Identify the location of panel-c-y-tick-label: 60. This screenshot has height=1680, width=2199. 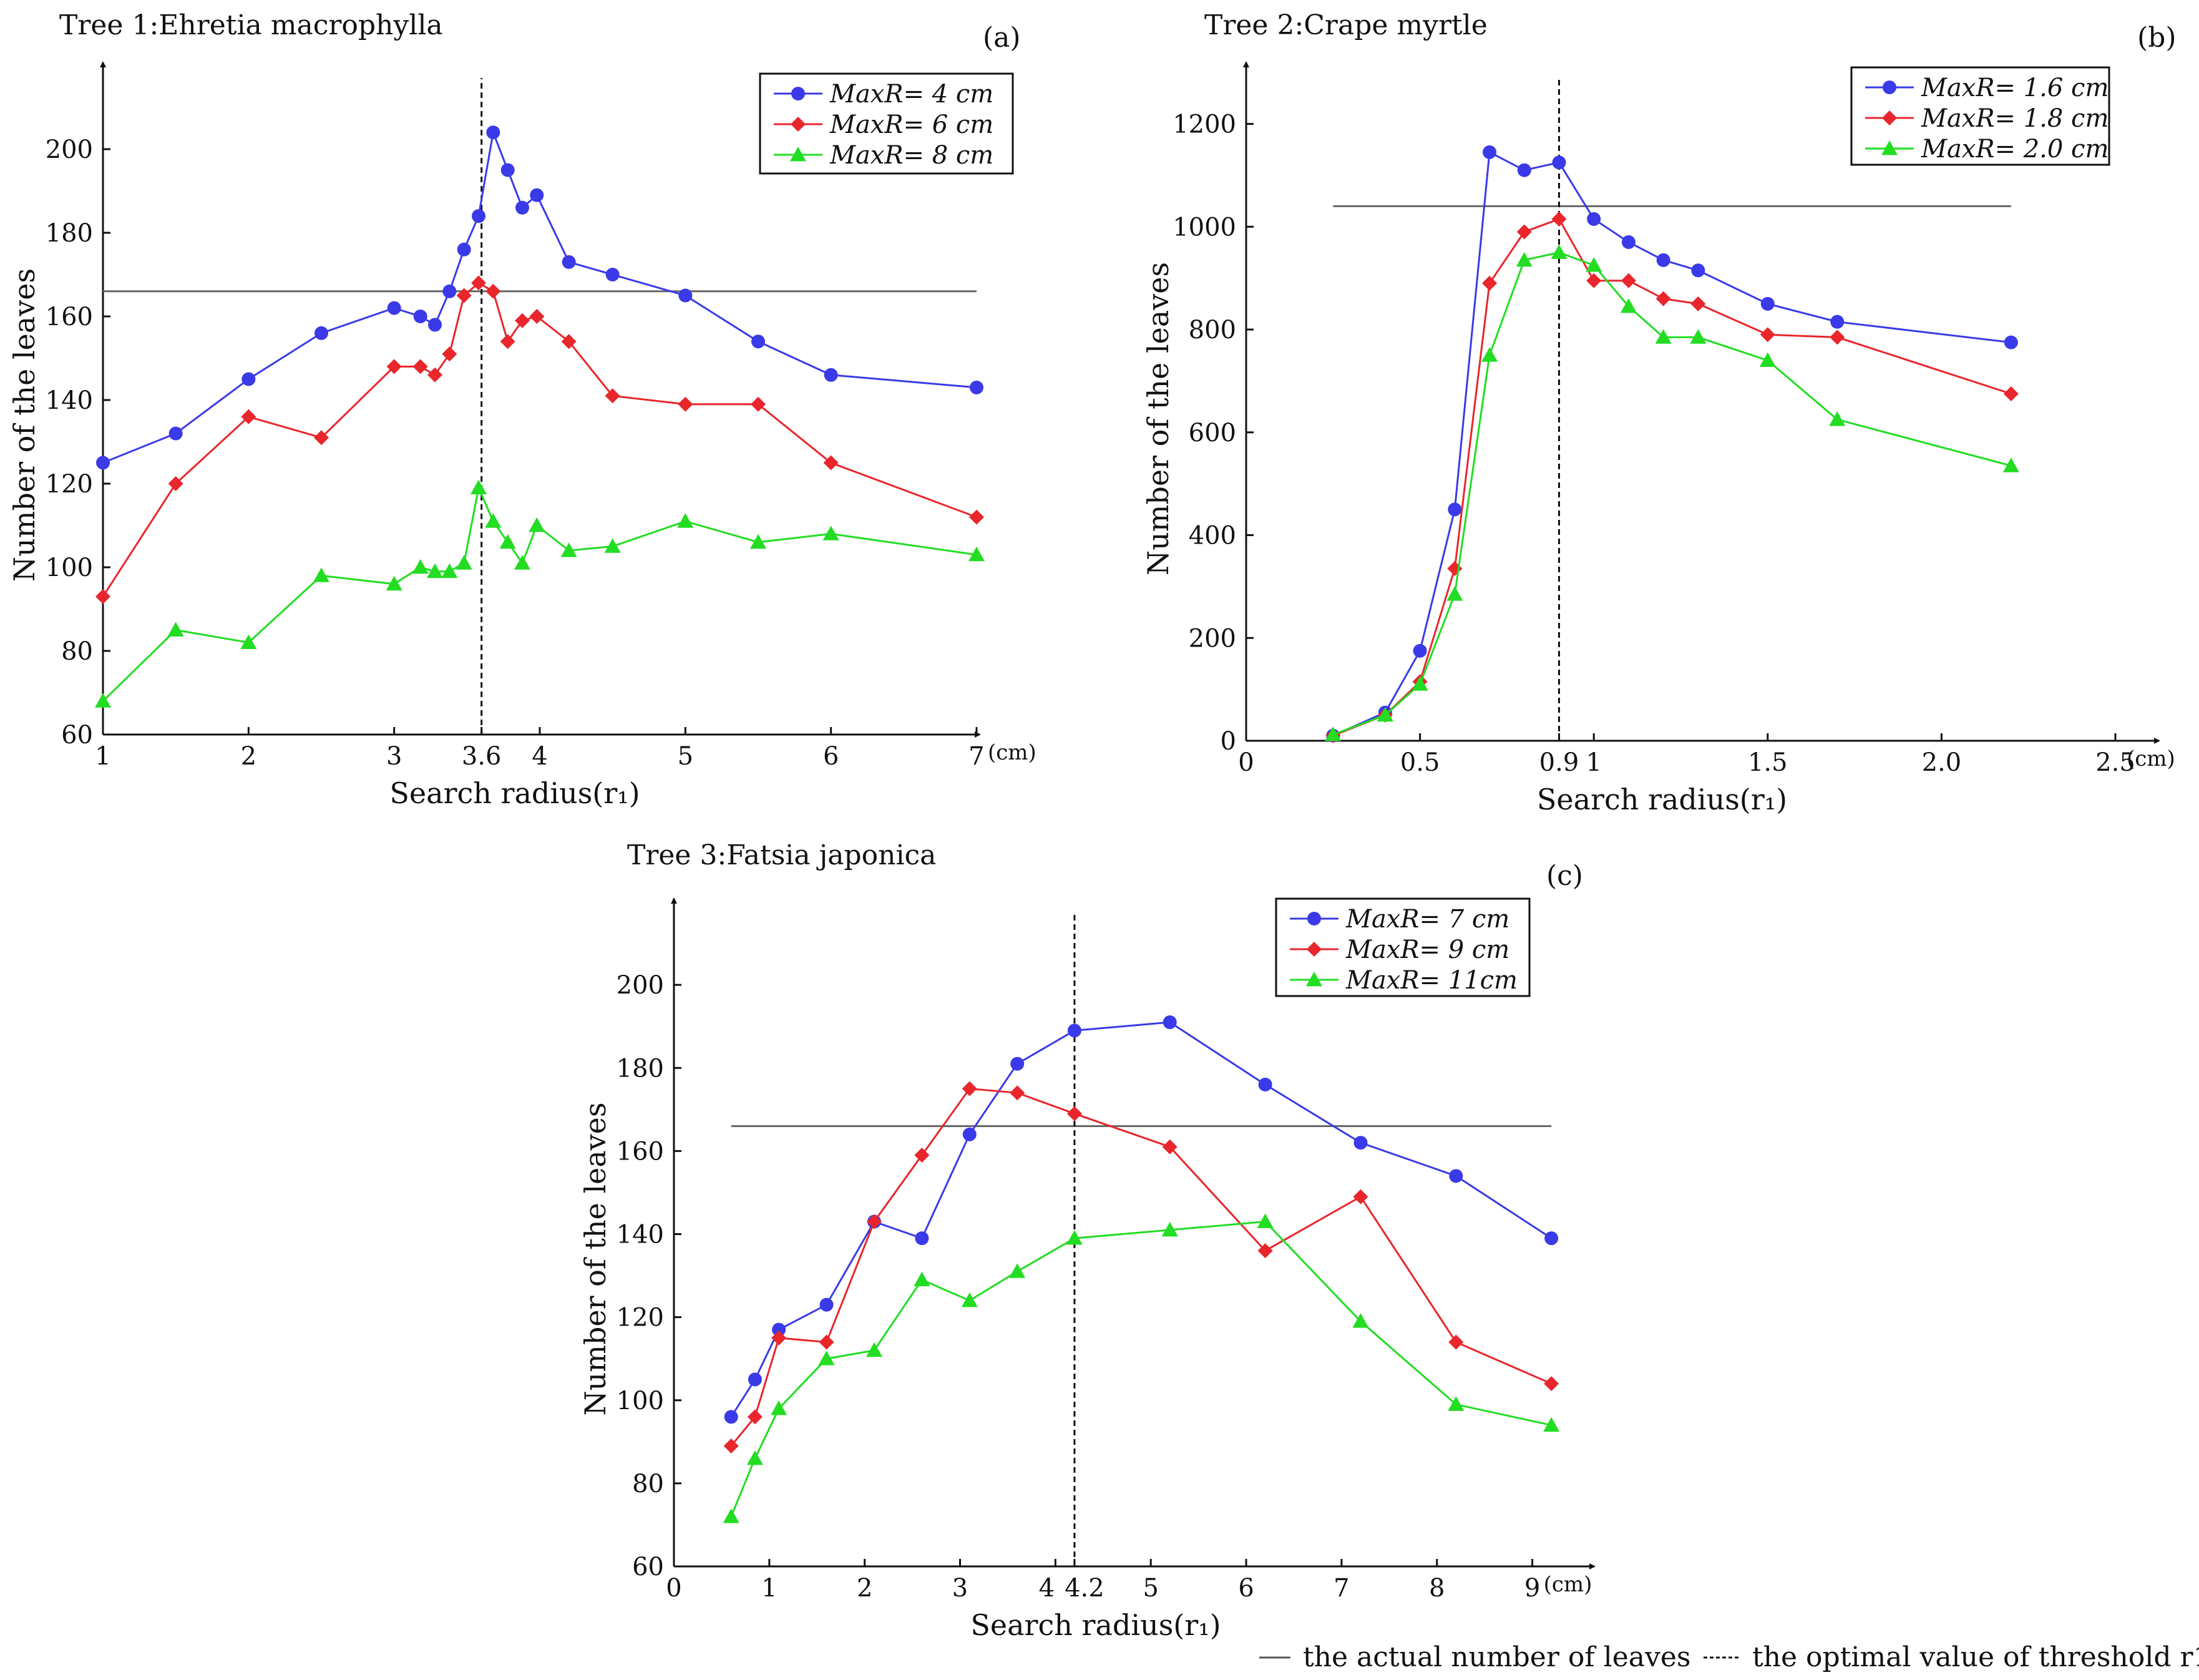
(648, 1567).